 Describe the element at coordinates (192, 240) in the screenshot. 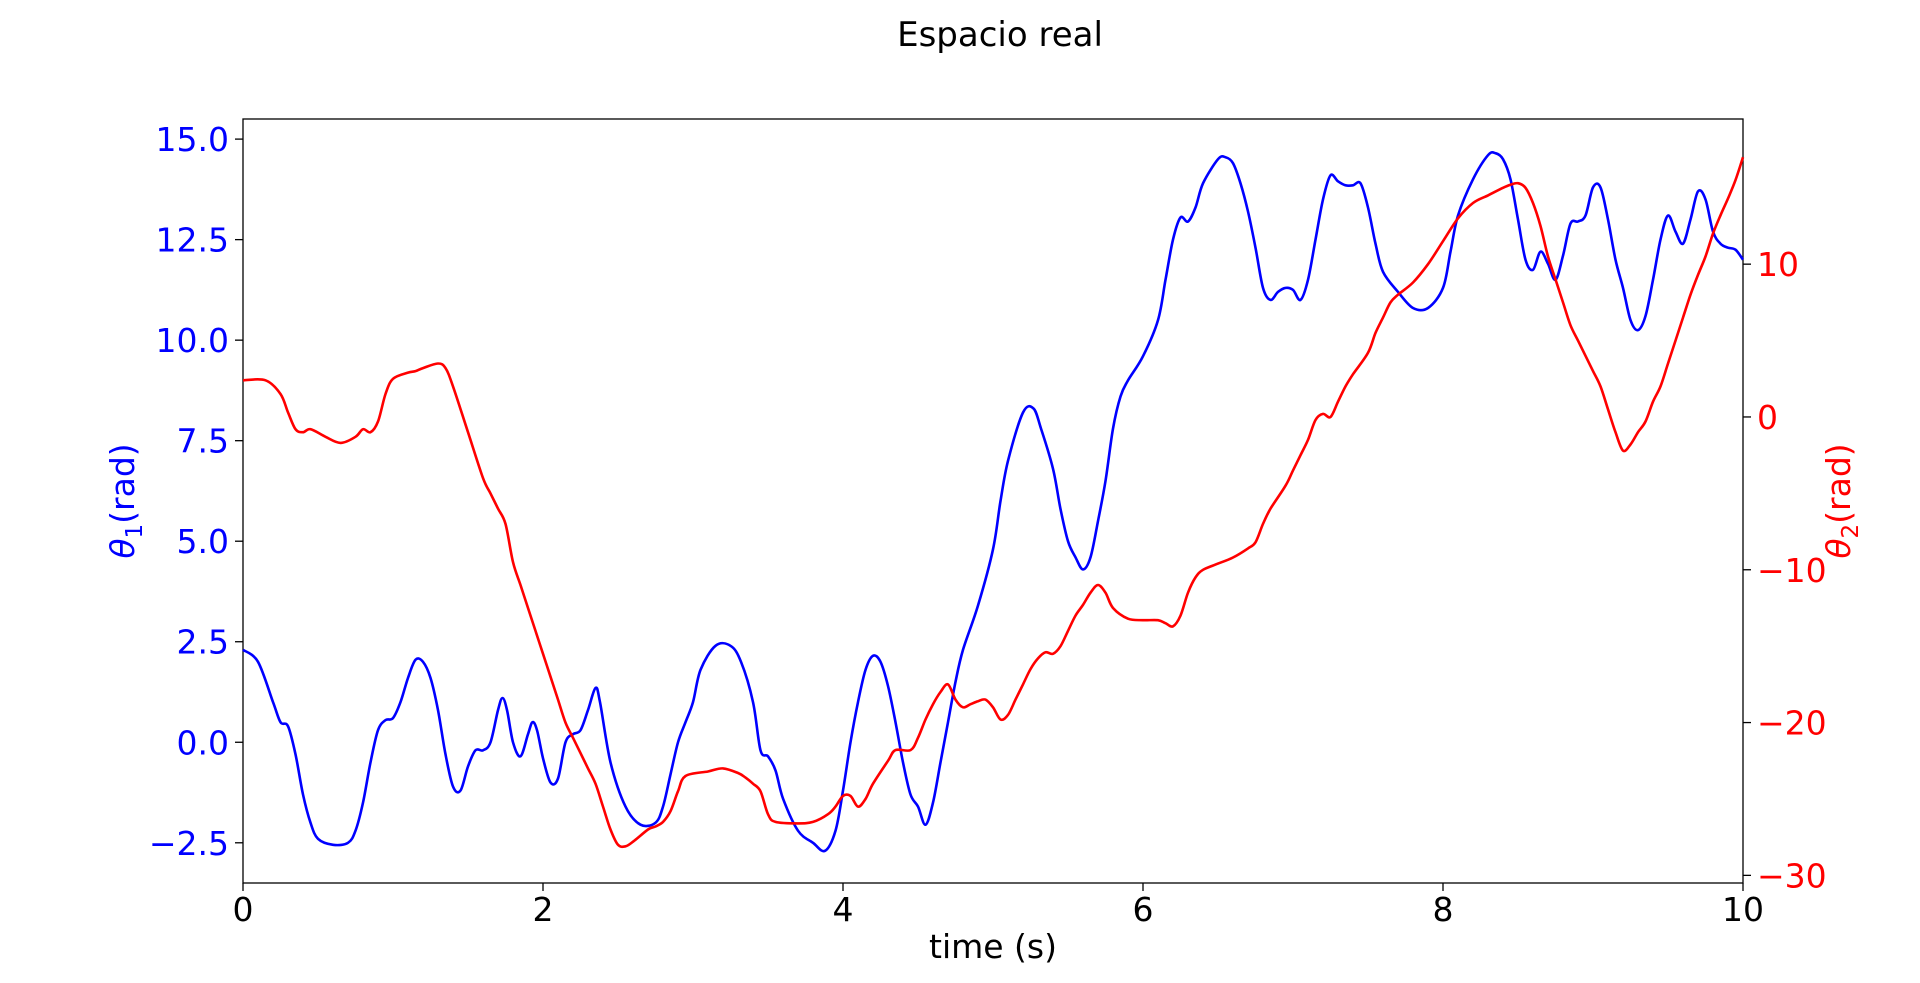

I see `left-tick-label: 12.5` at that location.